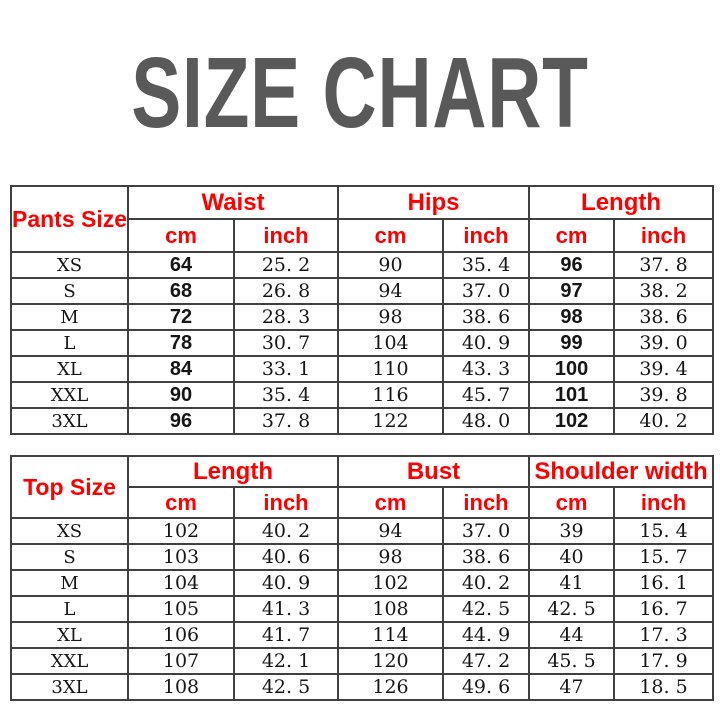 The height and width of the screenshot is (720, 720). What do you see at coordinates (391, 531) in the screenshot?
I see `value-cell: 94` at bounding box center [391, 531].